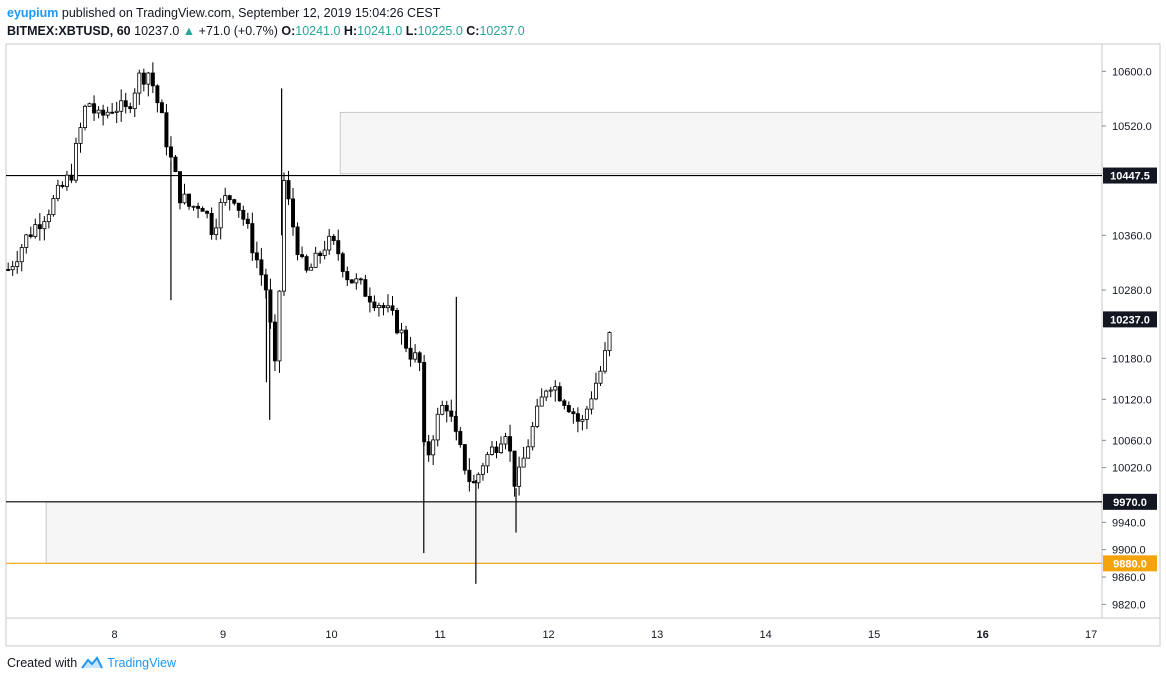  What do you see at coordinates (318, 31) in the screenshot?
I see `open-value: 10241.0` at bounding box center [318, 31].